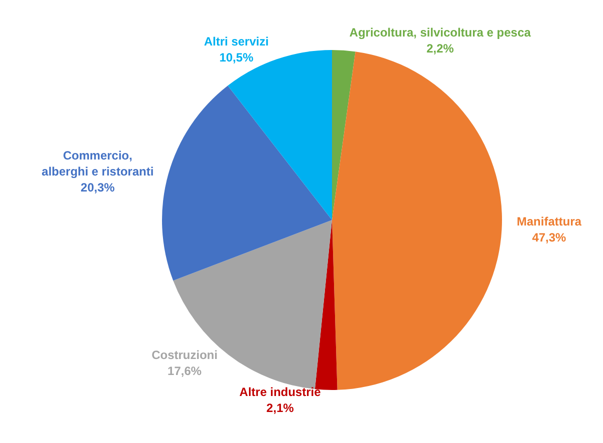 This screenshot has width=603, height=443. Describe the element at coordinates (440, 32) in the screenshot. I see `slice-label: Agricoltura, silvicoltura e pesca` at that location.